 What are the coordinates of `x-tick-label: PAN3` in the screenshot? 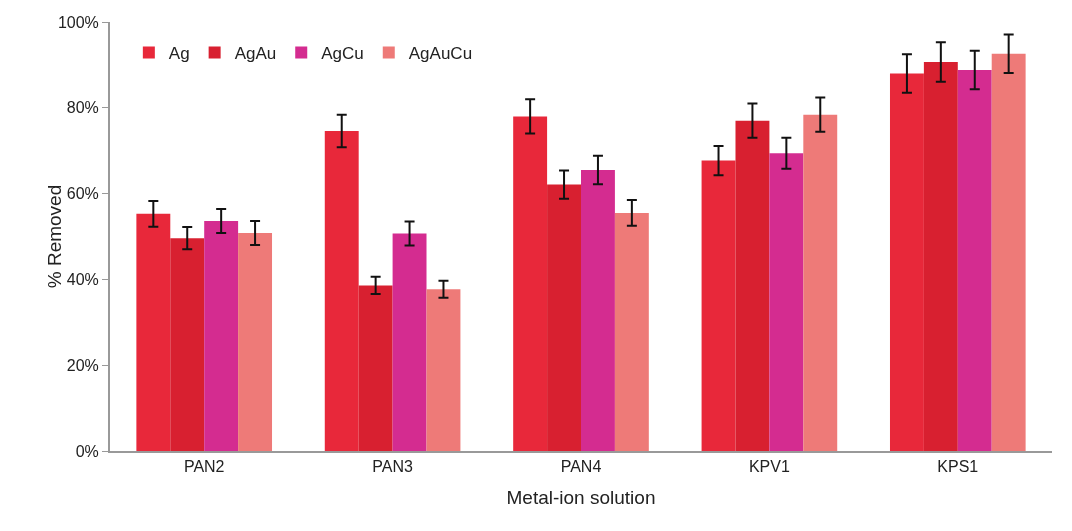 It's located at (393, 467).